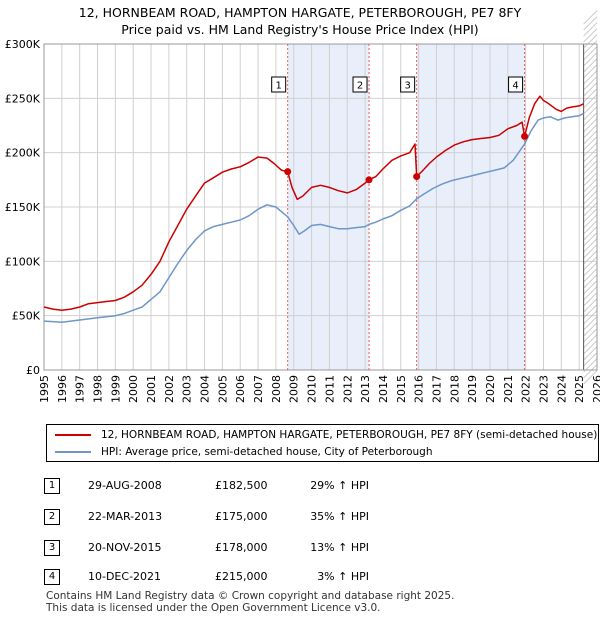 The image size is (600, 620). Describe the element at coordinates (343, 576) in the screenshot. I see `transaction-hpi: 3% ↑ HPI` at that location.